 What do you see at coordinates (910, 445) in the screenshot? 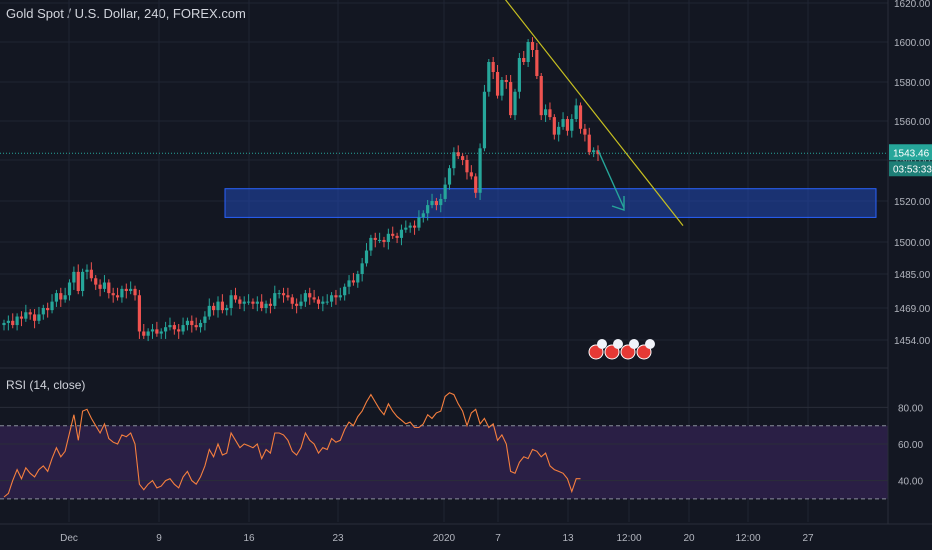
I see `rsi-tick-label: 60.00` at bounding box center [910, 445].